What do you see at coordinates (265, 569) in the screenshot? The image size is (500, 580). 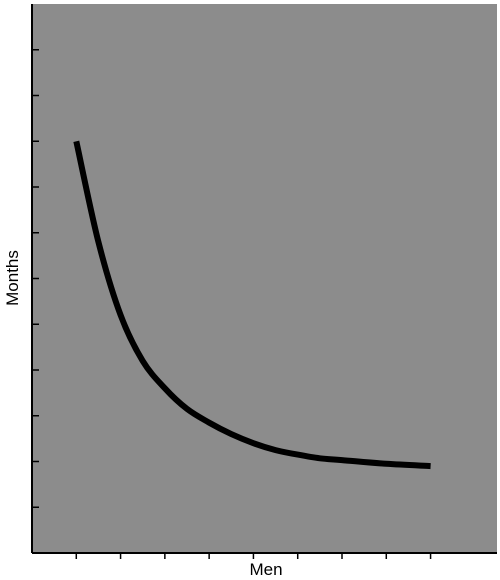 I see `x-axis-label: Men` at bounding box center [265, 569].